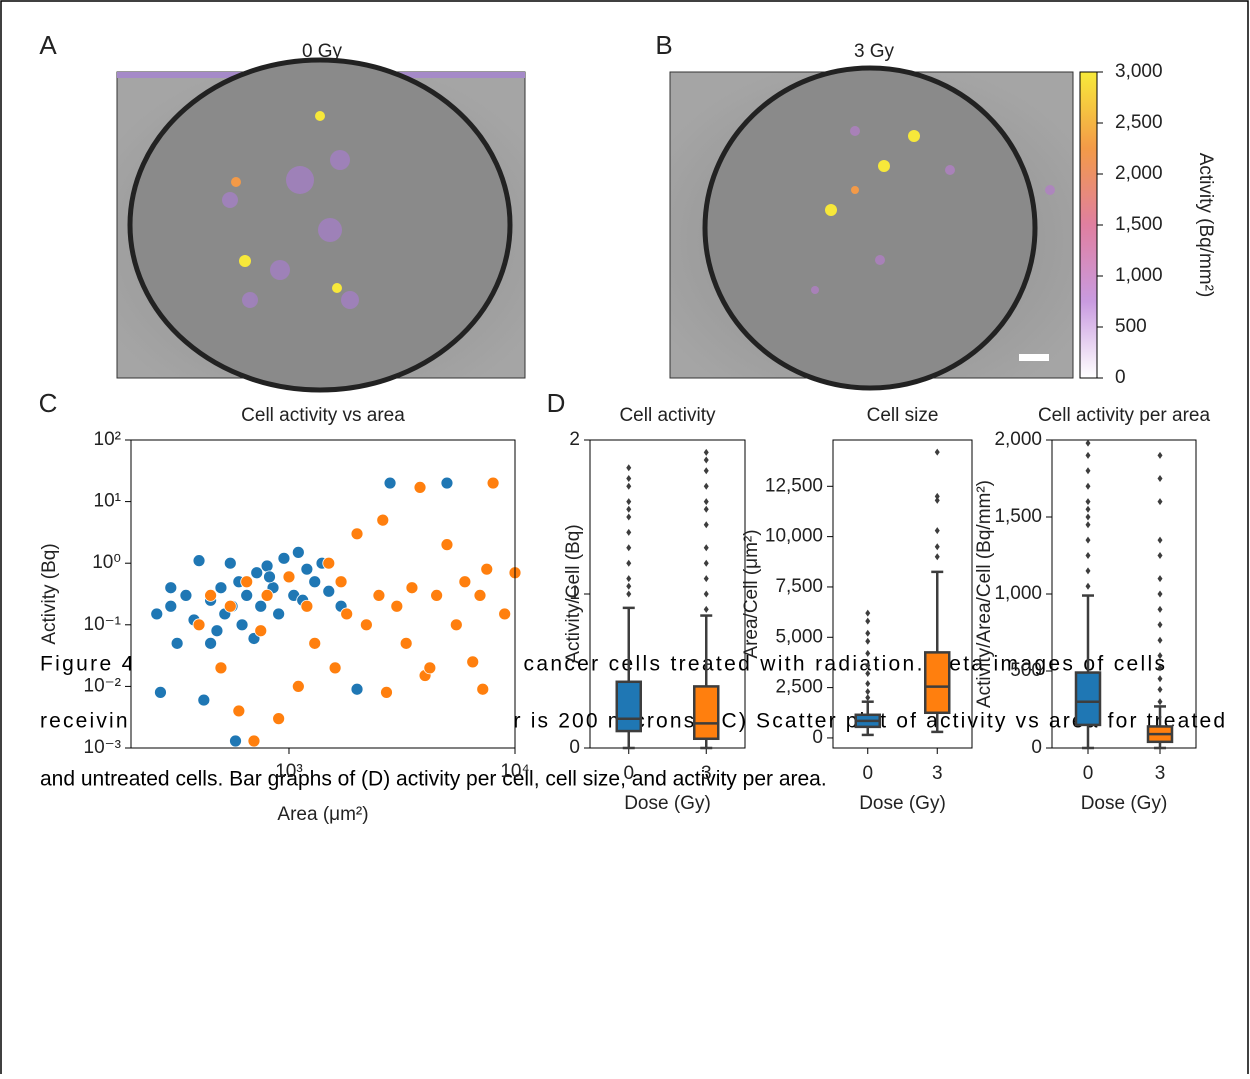 This screenshot has height=1079, width=1250. I want to click on x-tick-label: 0, so click(628, 773).